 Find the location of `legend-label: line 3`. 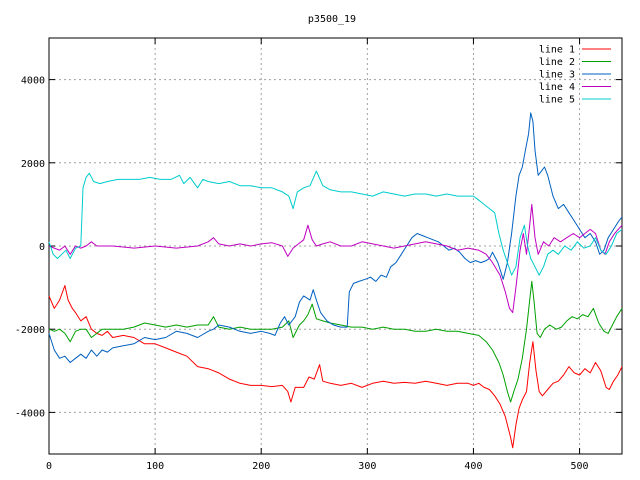

legend-label: line 3 is located at coordinates (557, 75).